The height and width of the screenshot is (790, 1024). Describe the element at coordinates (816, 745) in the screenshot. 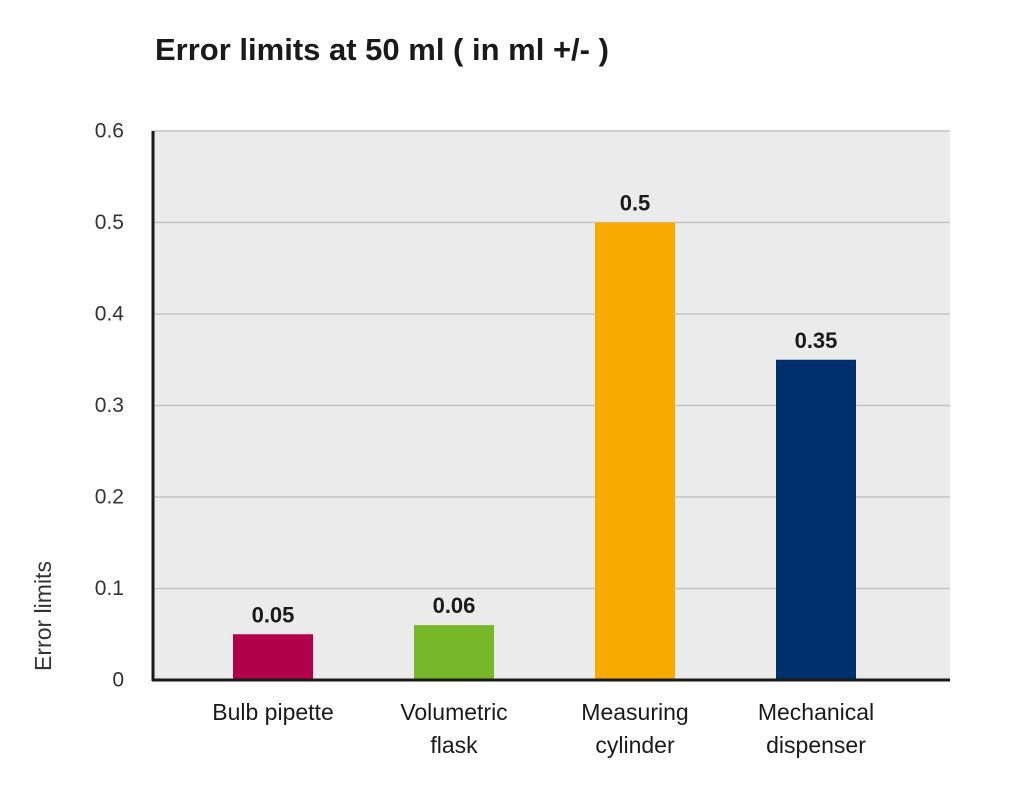

I see `x-tick-label: dispenser` at that location.